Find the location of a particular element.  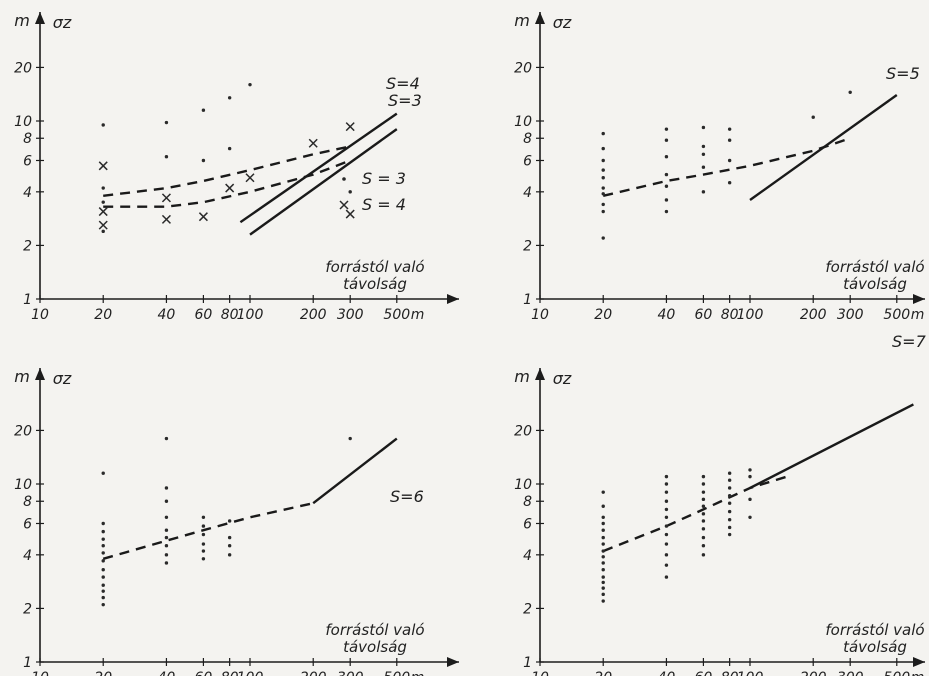

x-axis-label: forrástól való is located at coordinates (874, 267).